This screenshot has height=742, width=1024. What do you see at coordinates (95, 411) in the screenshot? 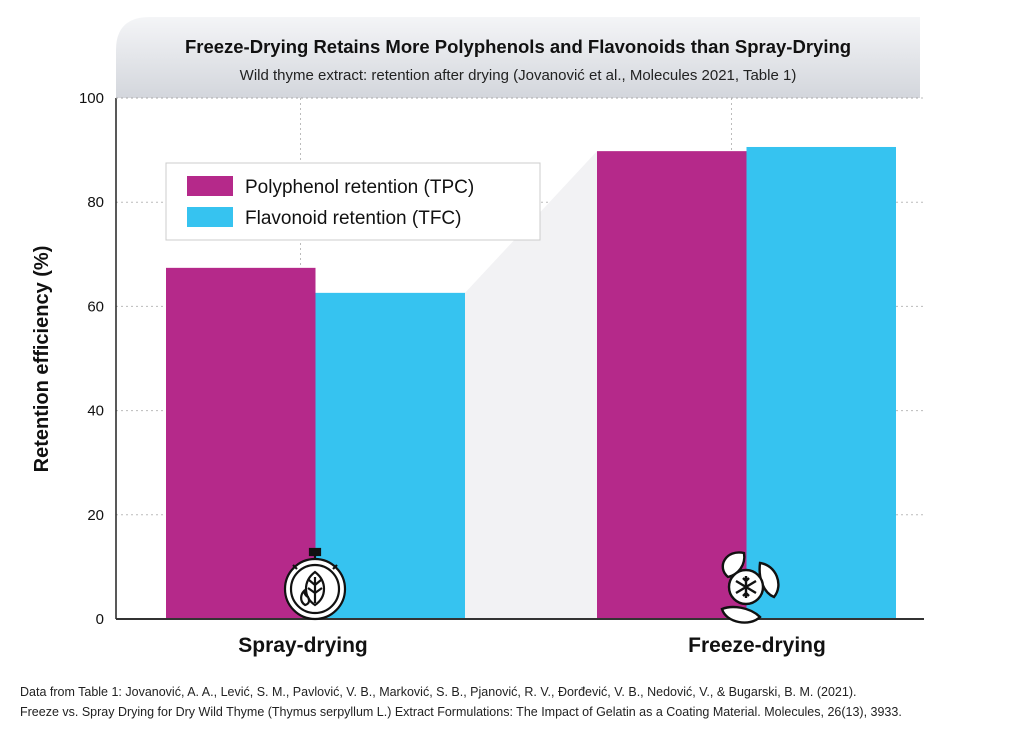
I see `y-tick-label-40: 40` at bounding box center [95, 411].